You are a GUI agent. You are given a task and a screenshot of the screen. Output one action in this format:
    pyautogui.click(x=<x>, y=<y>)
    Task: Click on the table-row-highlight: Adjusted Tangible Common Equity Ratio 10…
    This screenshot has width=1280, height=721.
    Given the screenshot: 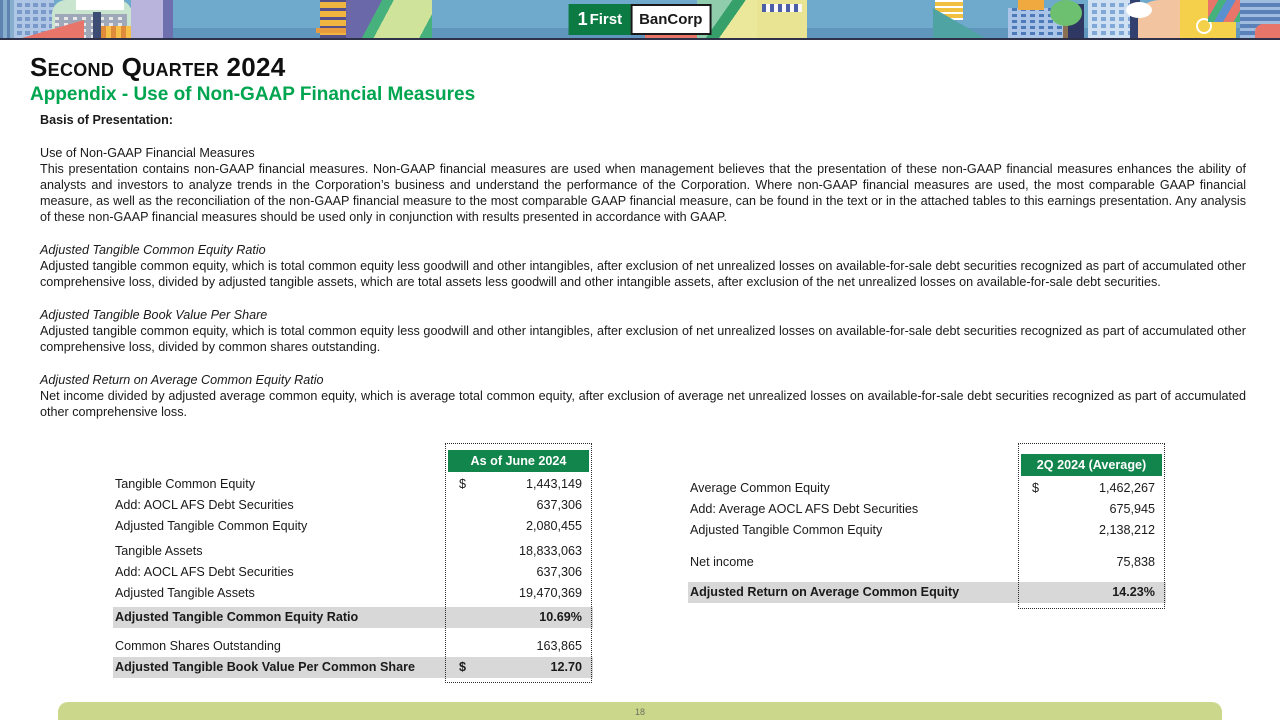 What is the action you would take?
    pyautogui.click(x=353, y=617)
    